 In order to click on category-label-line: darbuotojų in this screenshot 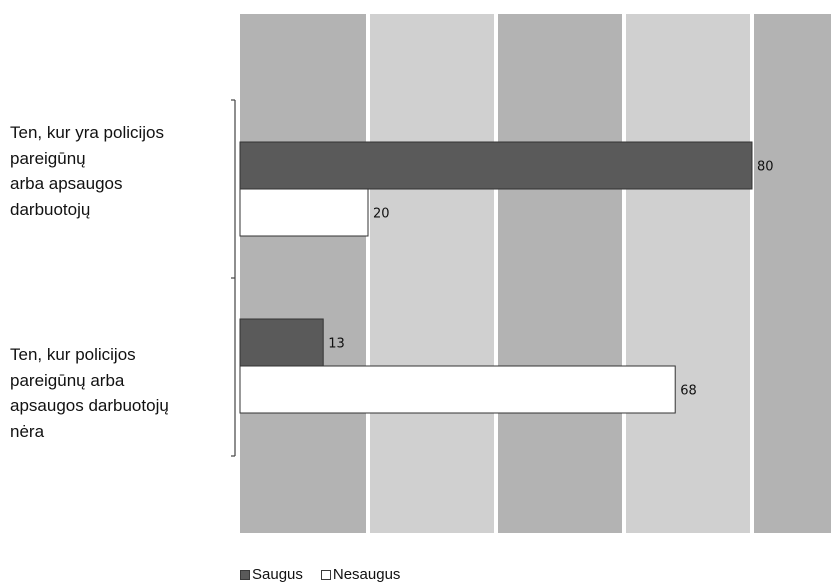, I will do `click(50, 209)`.